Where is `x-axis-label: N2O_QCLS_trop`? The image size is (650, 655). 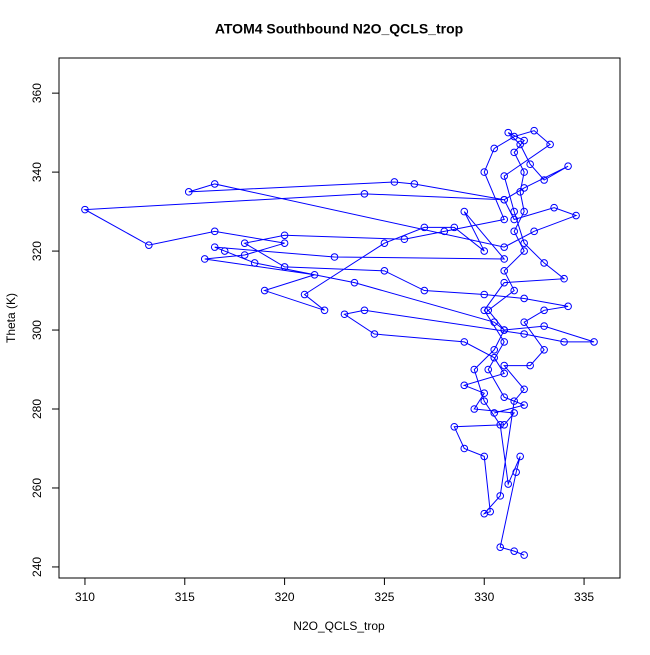 x-axis-label: N2O_QCLS_trop is located at coordinates (339, 626).